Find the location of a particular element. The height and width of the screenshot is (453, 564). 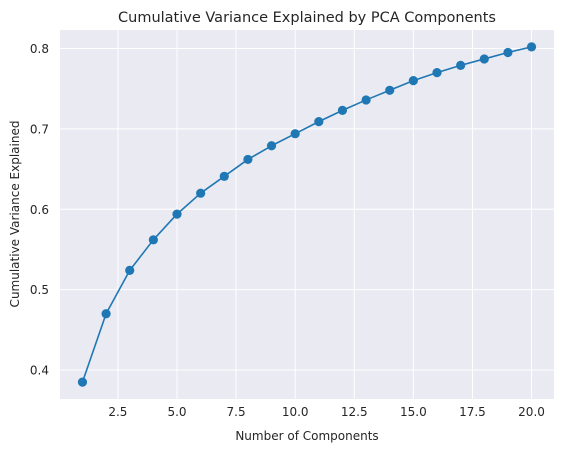

x-tick-label: 2.5 is located at coordinates (117, 412).